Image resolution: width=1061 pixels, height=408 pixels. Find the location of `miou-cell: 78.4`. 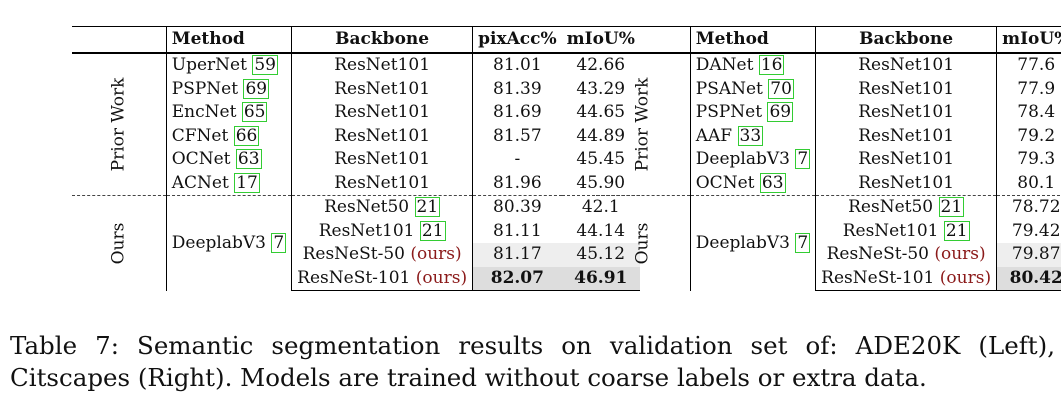

miou-cell: 78.4 is located at coordinates (1028, 113).